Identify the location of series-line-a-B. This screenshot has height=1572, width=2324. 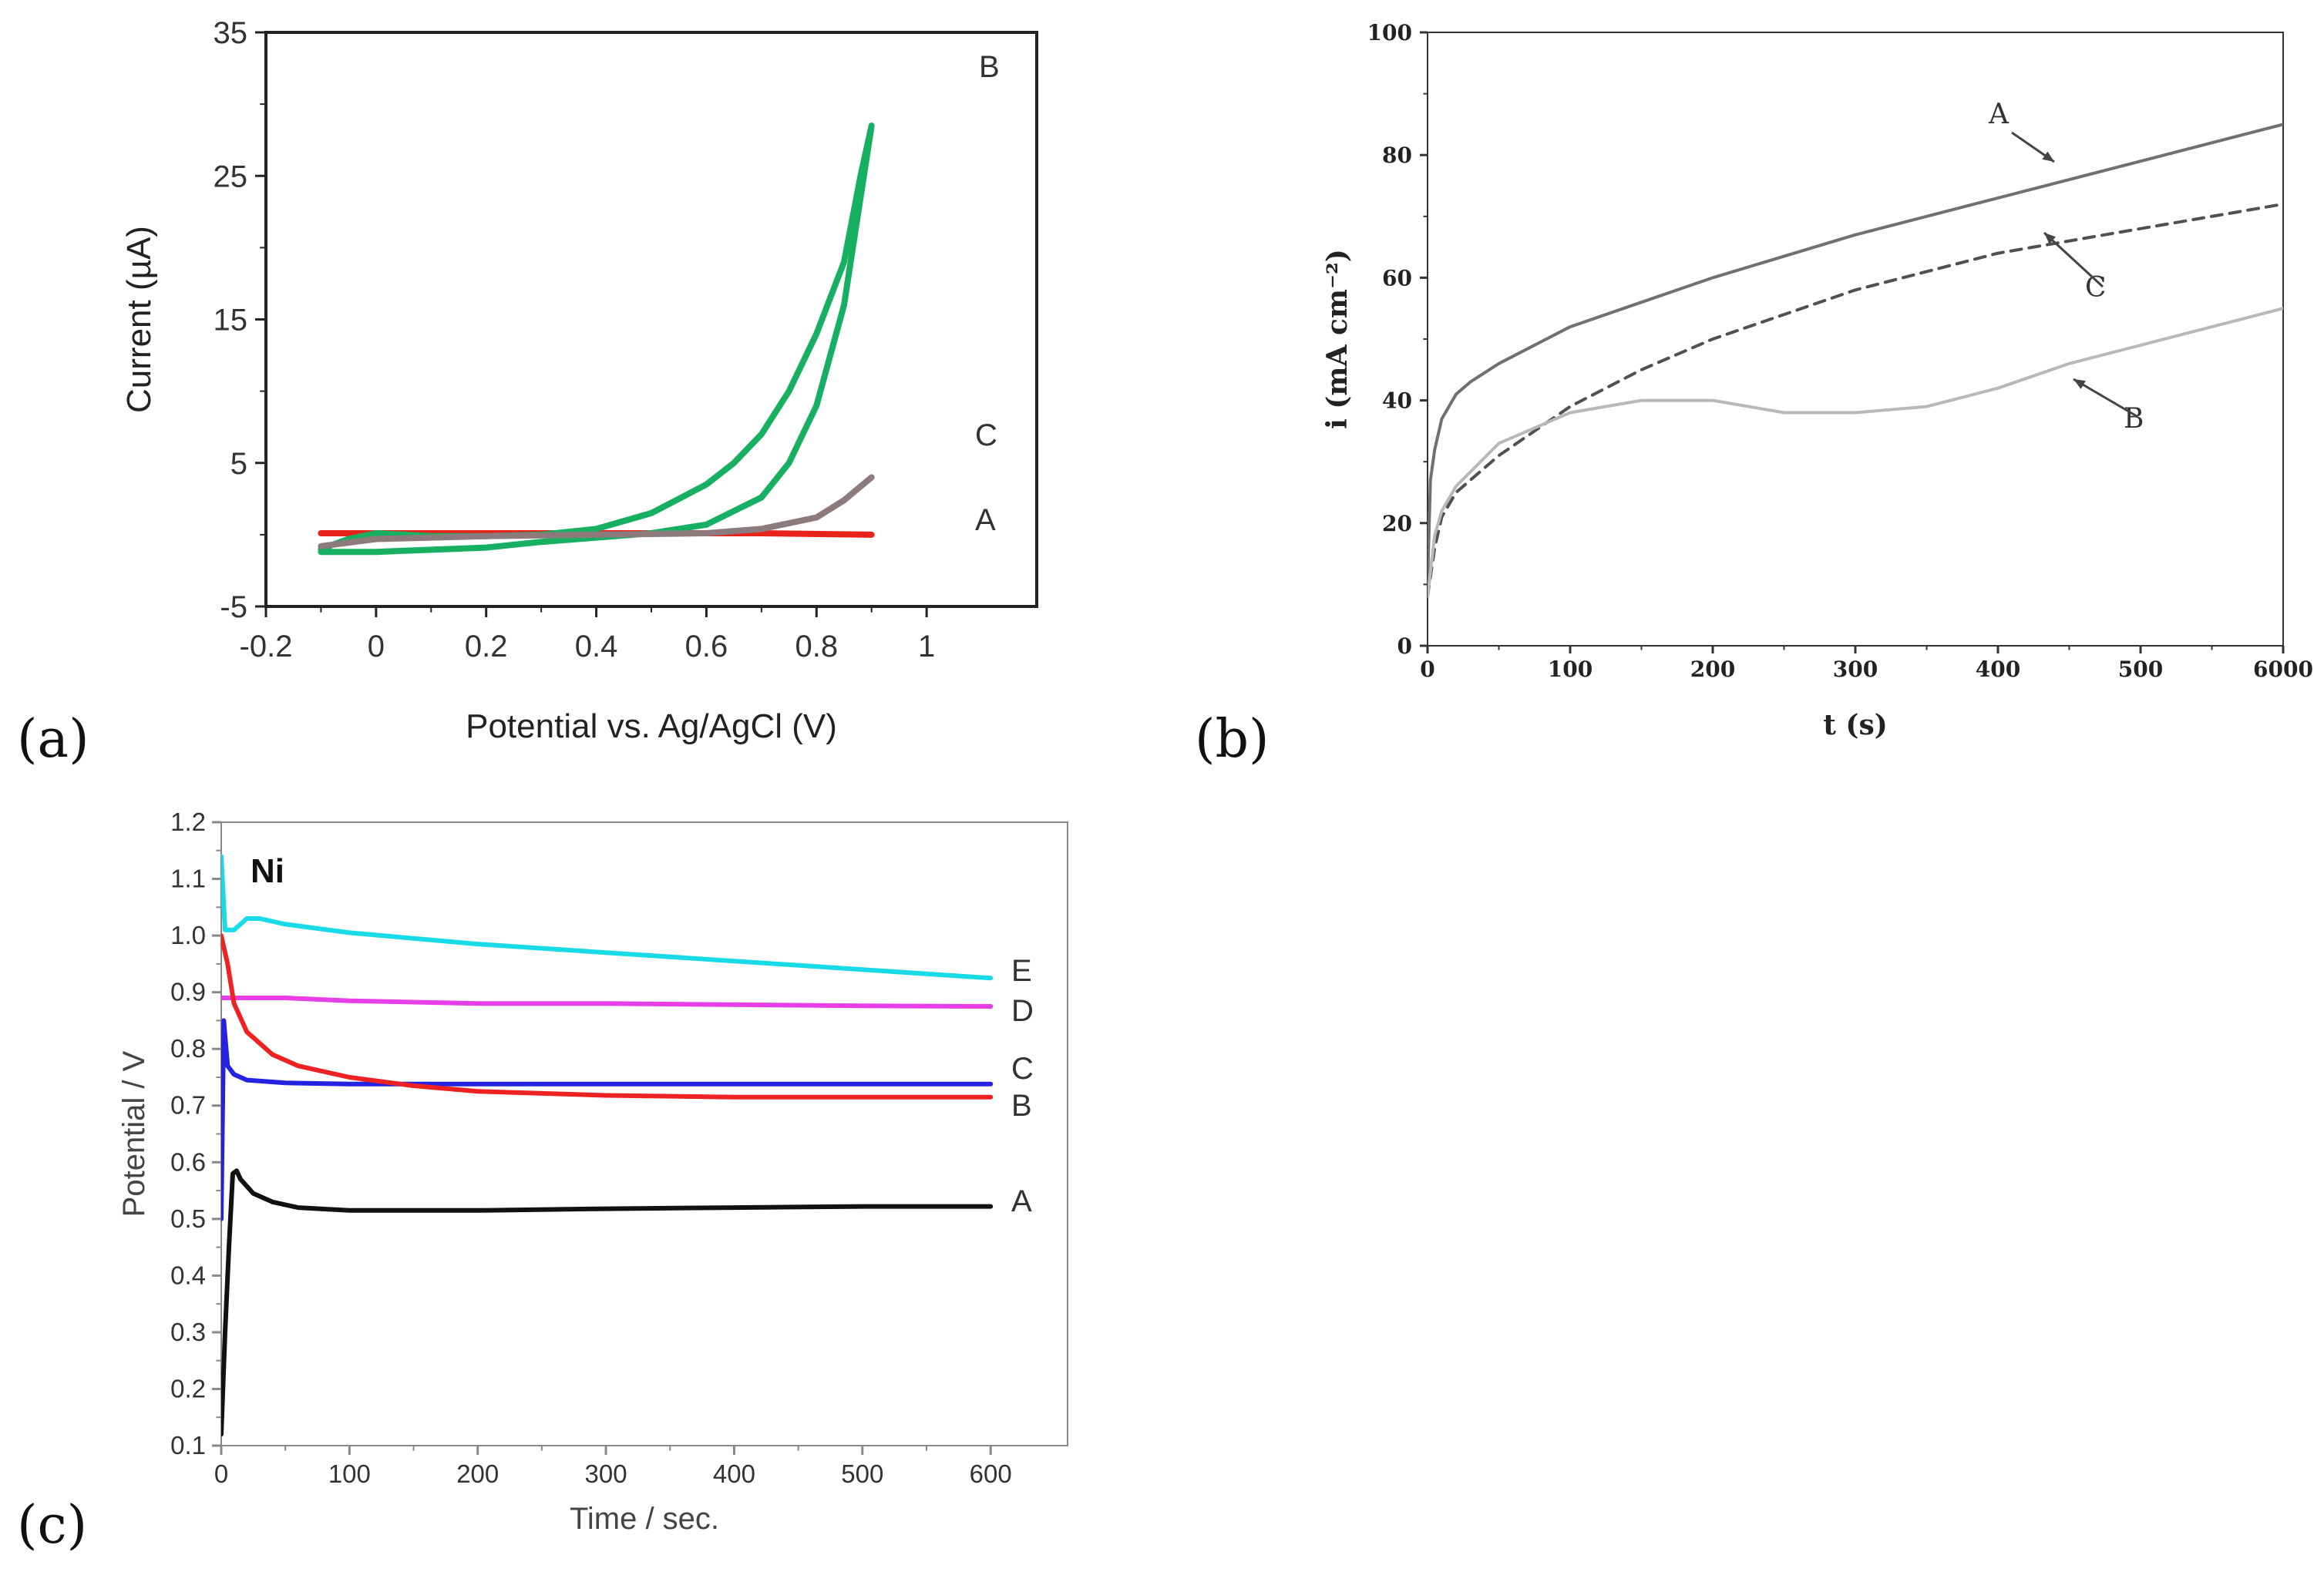
(596, 339).